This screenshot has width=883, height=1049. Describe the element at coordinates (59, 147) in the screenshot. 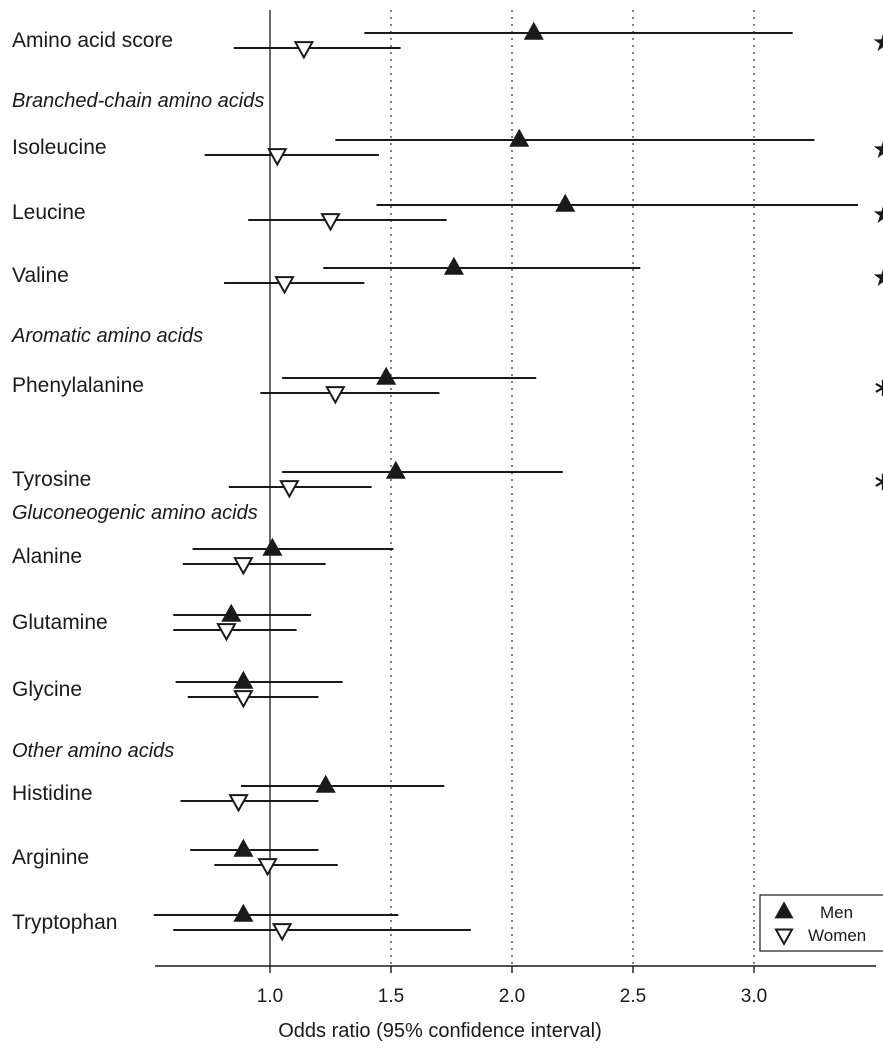

I see `row-label: Isoleucine` at that location.